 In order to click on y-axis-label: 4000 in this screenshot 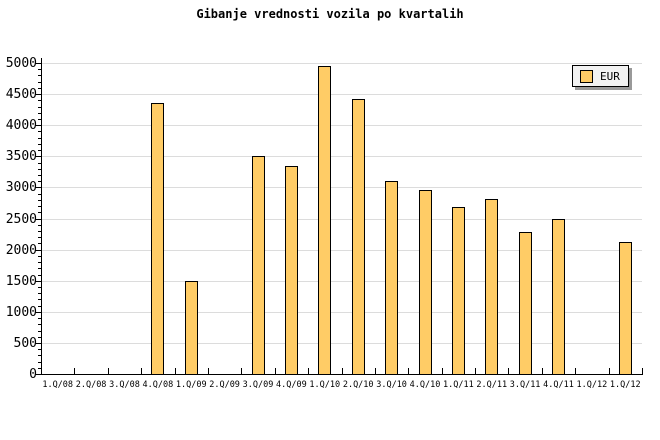, I will do `click(21, 126)`.